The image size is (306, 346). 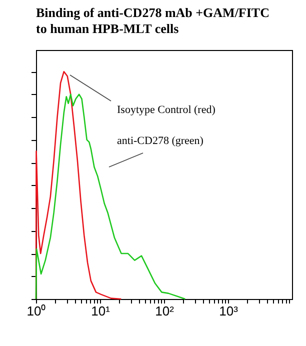 What do you see at coordinates (165, 311) in the screenshot?
I see `x-tick-label: 10²` at bounding box center [165, 311].